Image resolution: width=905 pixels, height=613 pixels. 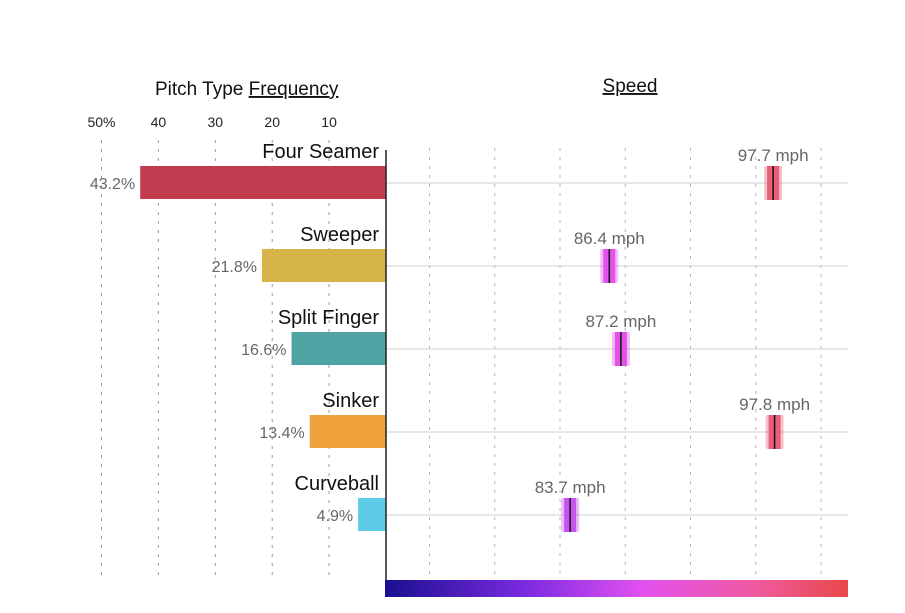 What do you see at coordinates (350, 401) in the screenshot?
I see `pitch-type-label: Sinker` at bounding box center [350, 401].